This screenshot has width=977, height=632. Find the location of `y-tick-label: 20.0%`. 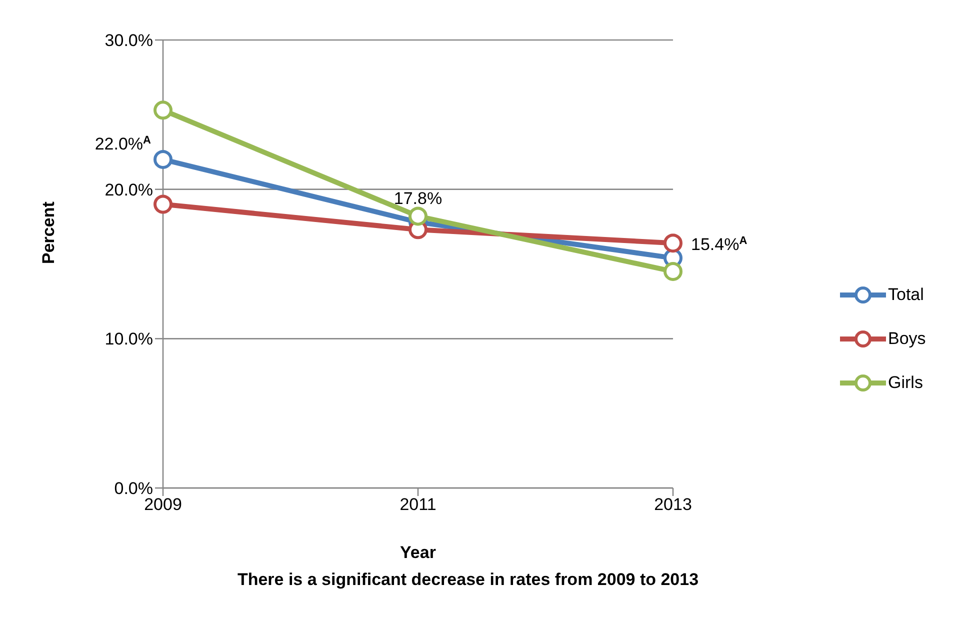

y-tick-label: 20.0% is located at coordinates (128, 190).